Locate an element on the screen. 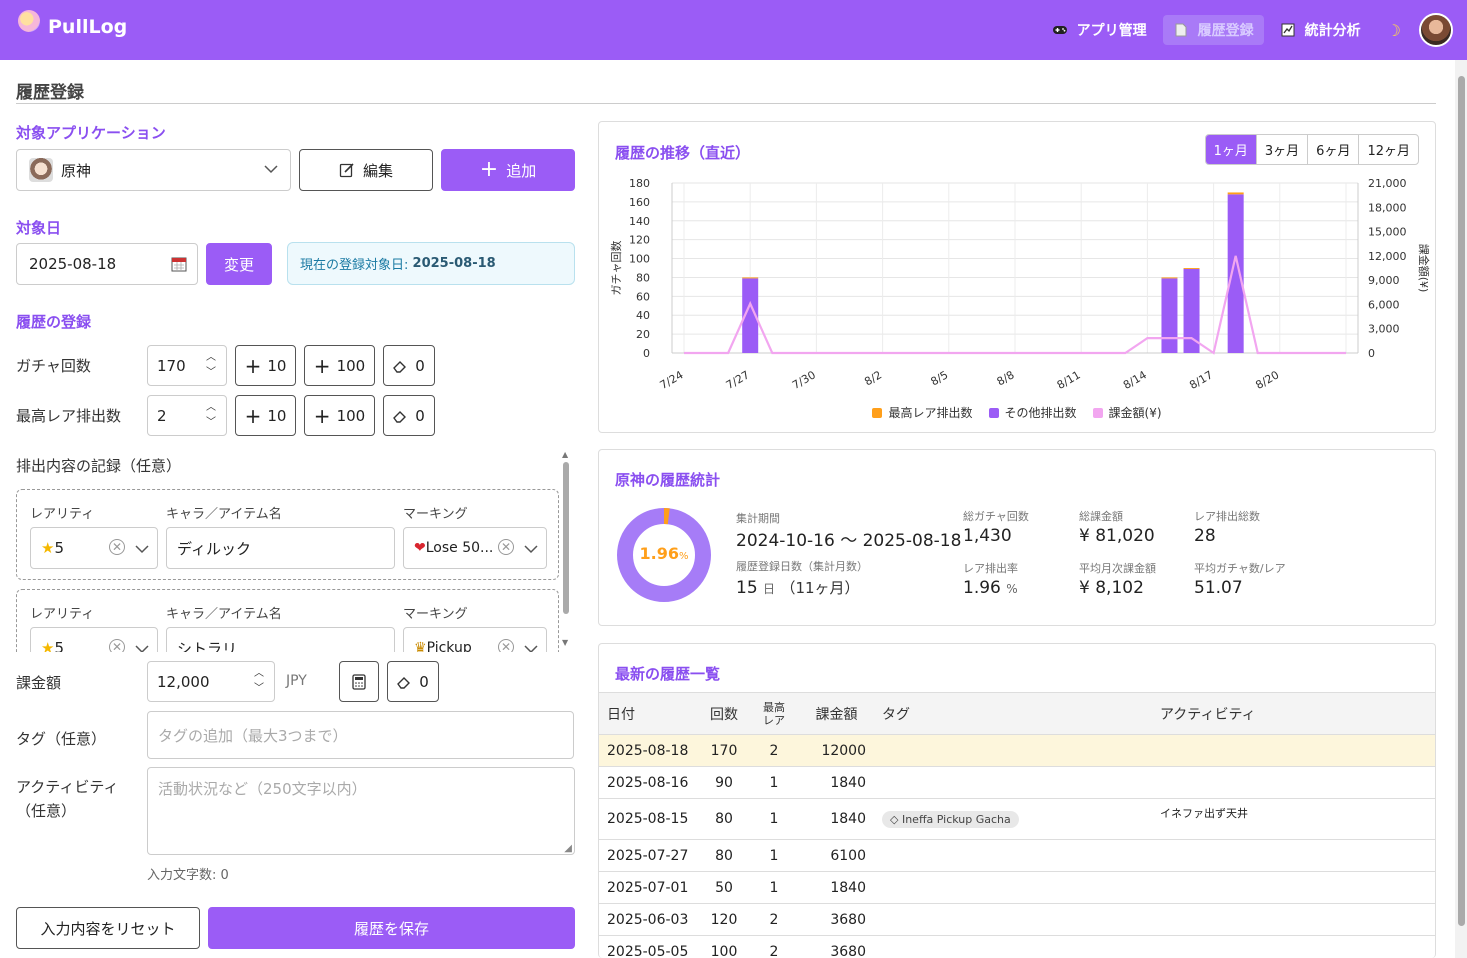 This screenshot has height=958, width=1467. col-activity: アクティビティ is located at coordinates (1293, 713).